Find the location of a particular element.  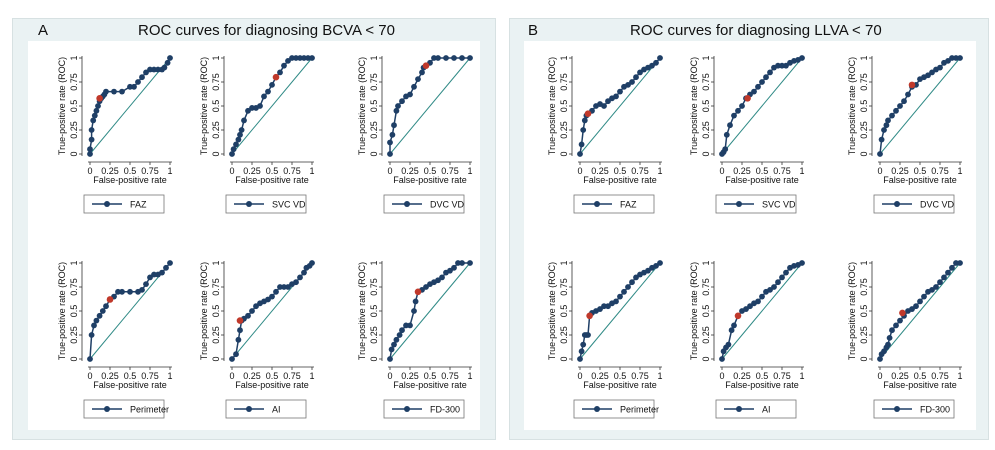

legend-label: AI is located at coordinates (766, 410).